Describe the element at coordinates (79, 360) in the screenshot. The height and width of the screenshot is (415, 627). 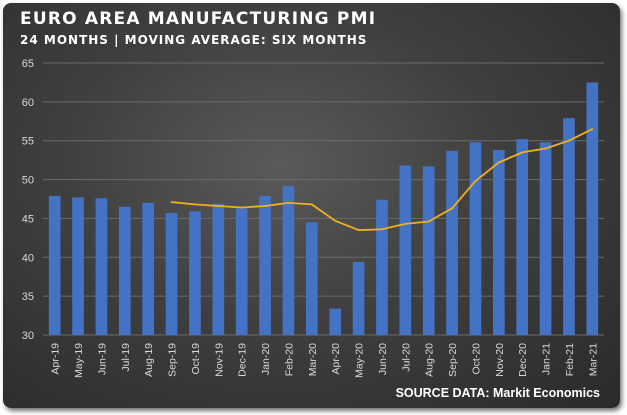
I see `x-tick-label: May-19` at that location.